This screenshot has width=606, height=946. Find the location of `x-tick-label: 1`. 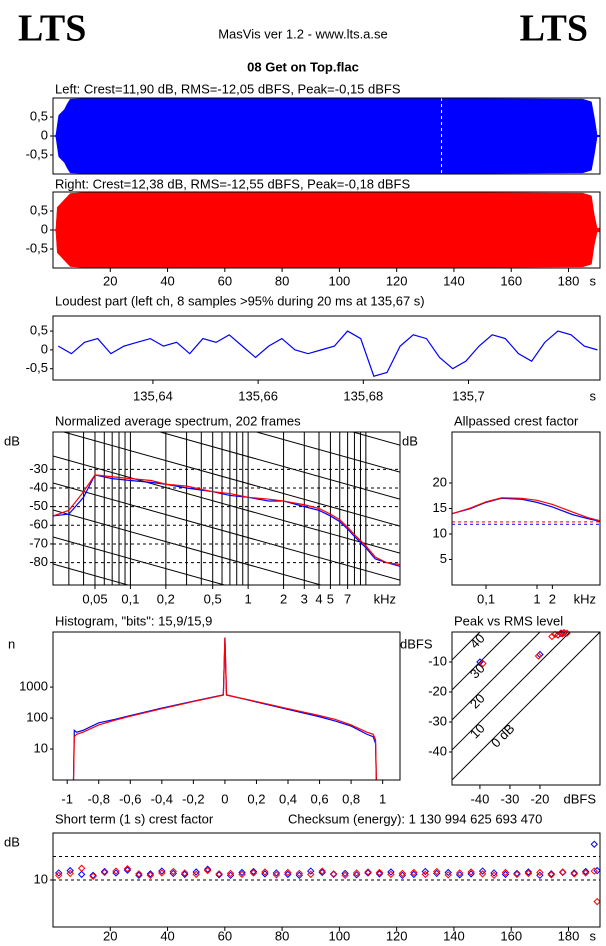

x-tick-label: 1 is located at coordinates (248, 598).